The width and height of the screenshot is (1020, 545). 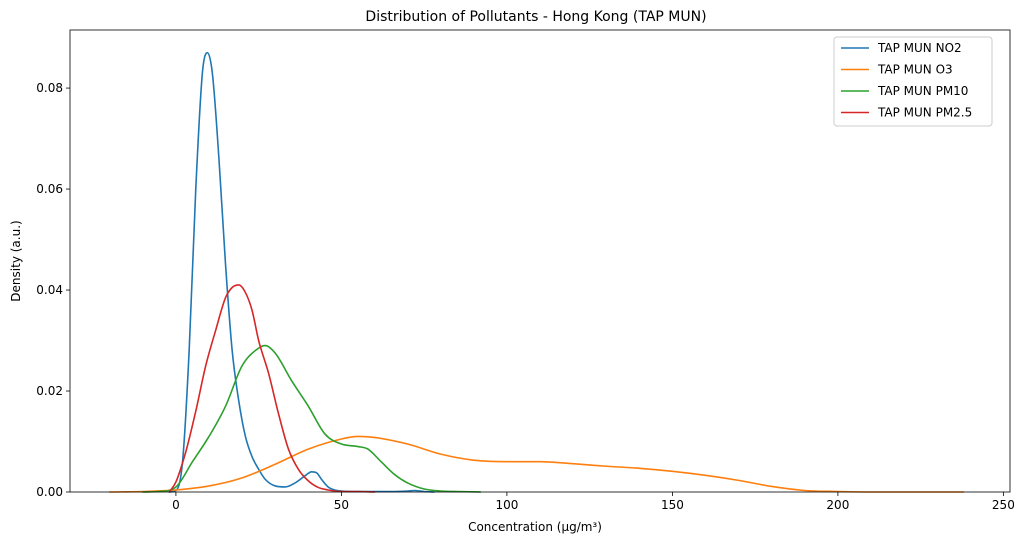 I want to click on y-tick-label: 0.00, so click(x=49, y=492).